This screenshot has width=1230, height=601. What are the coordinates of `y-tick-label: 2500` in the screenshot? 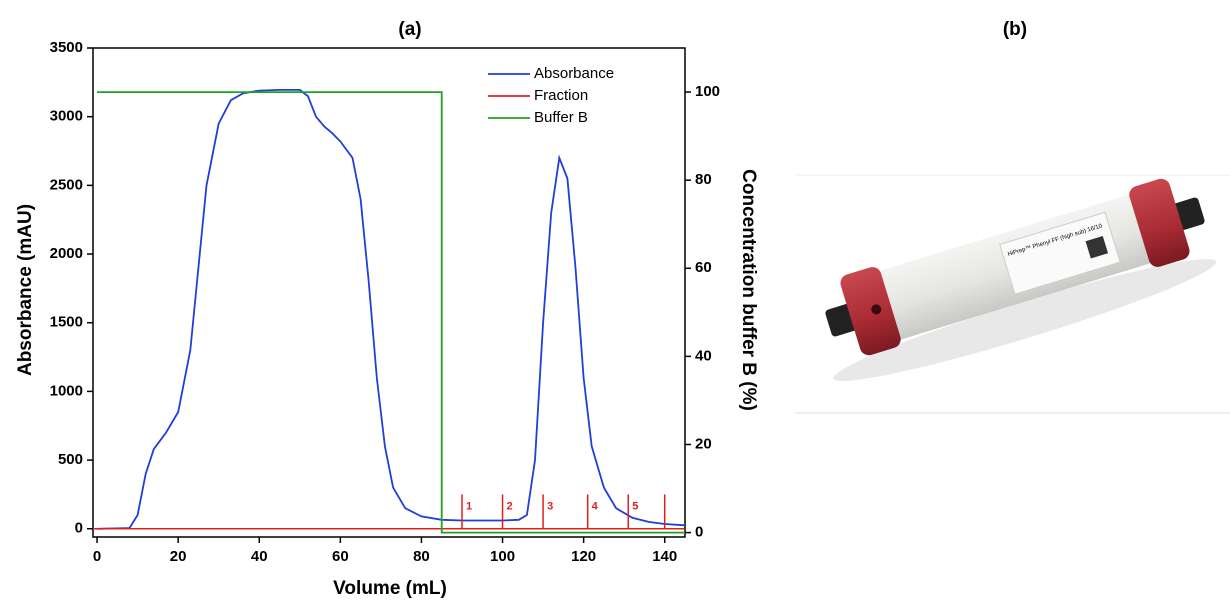 It's located at (66, 184).